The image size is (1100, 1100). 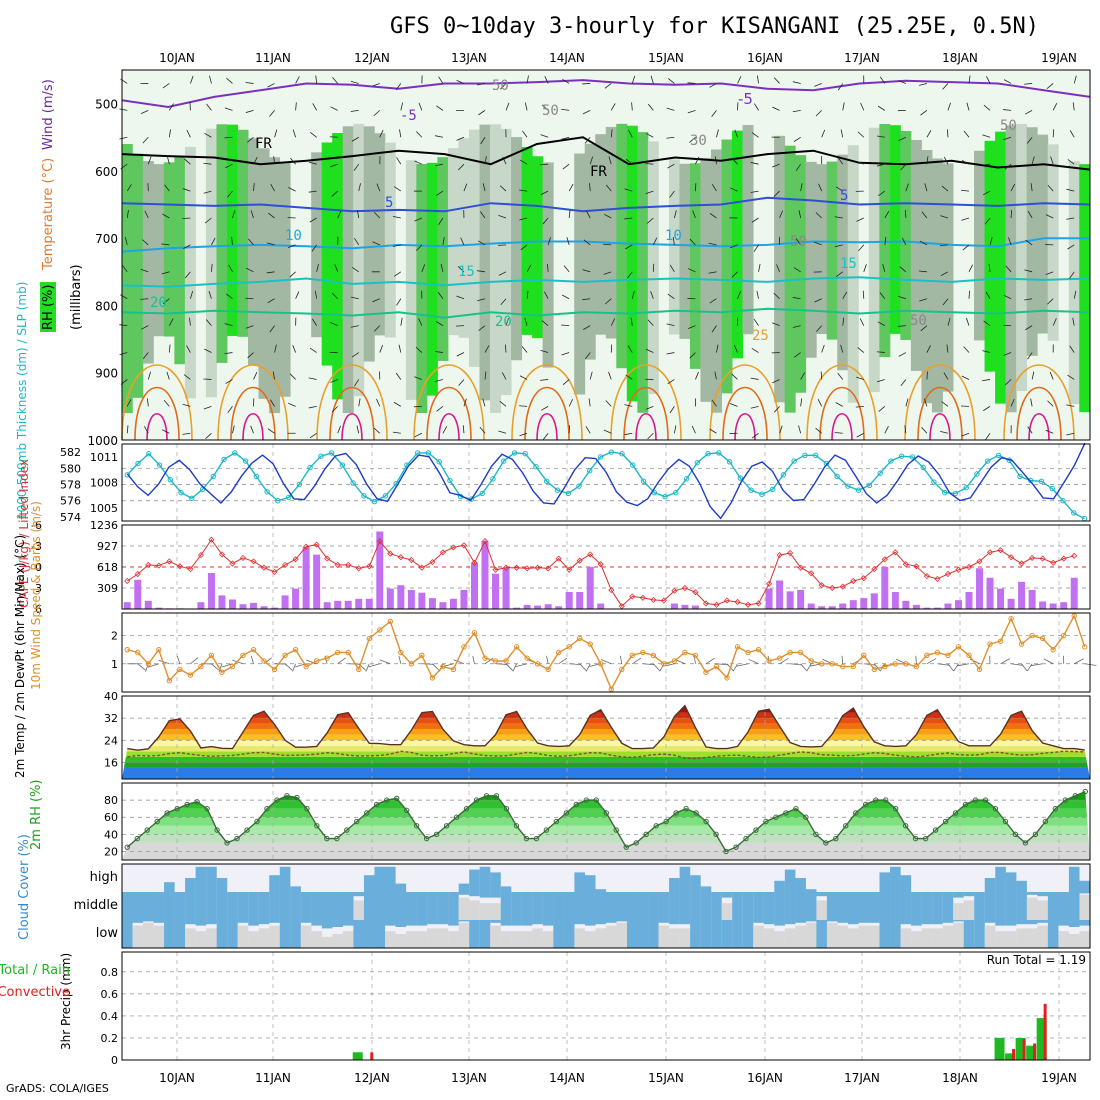 I want to click on thickness-tick: 576, so click(x=70, y=501).